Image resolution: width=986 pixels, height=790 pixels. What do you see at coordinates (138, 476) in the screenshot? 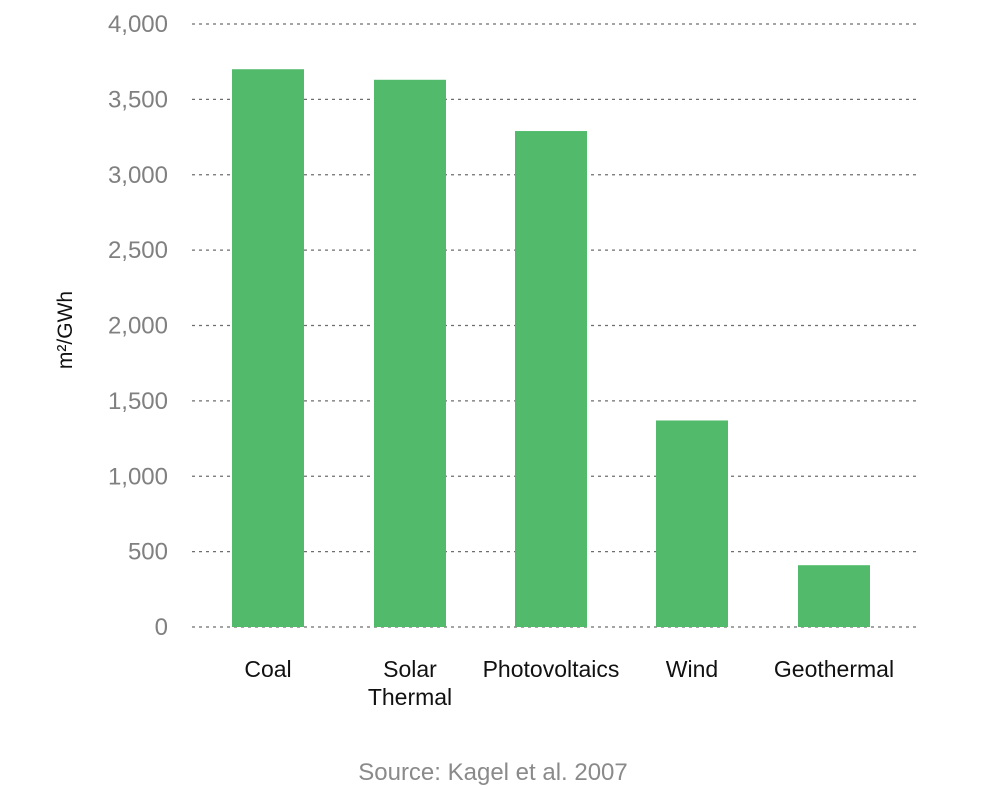
I see `y-tick-label: 1,000` at bounding box center [138, 476].